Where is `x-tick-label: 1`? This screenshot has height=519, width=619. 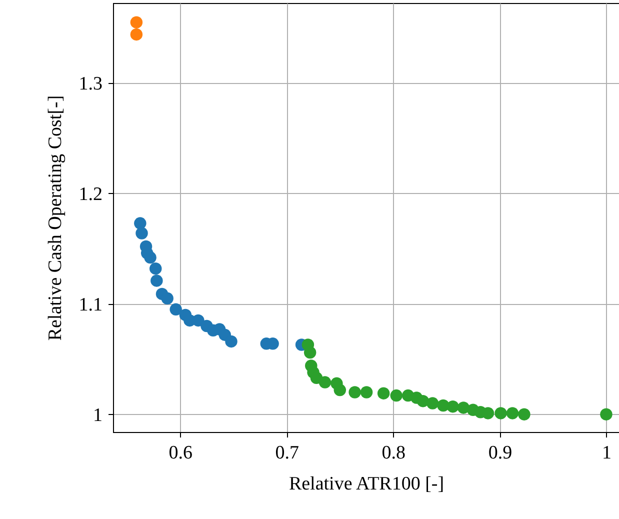 x-tick-label: 1 is located at coordinates (607, 453).